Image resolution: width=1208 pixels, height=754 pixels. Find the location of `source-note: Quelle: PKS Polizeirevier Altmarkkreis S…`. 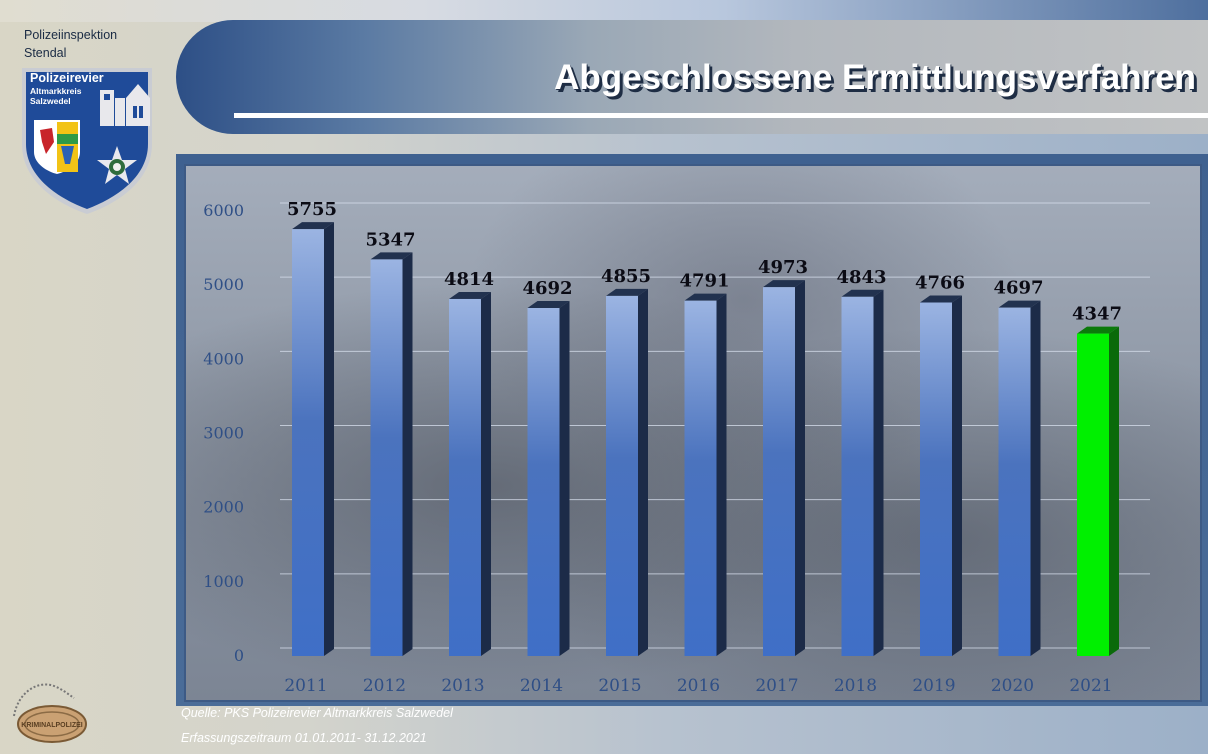

source-note: Quelle: PKS Polizeirevier Altmarkkreis S… is located at coordinates (317, 713).